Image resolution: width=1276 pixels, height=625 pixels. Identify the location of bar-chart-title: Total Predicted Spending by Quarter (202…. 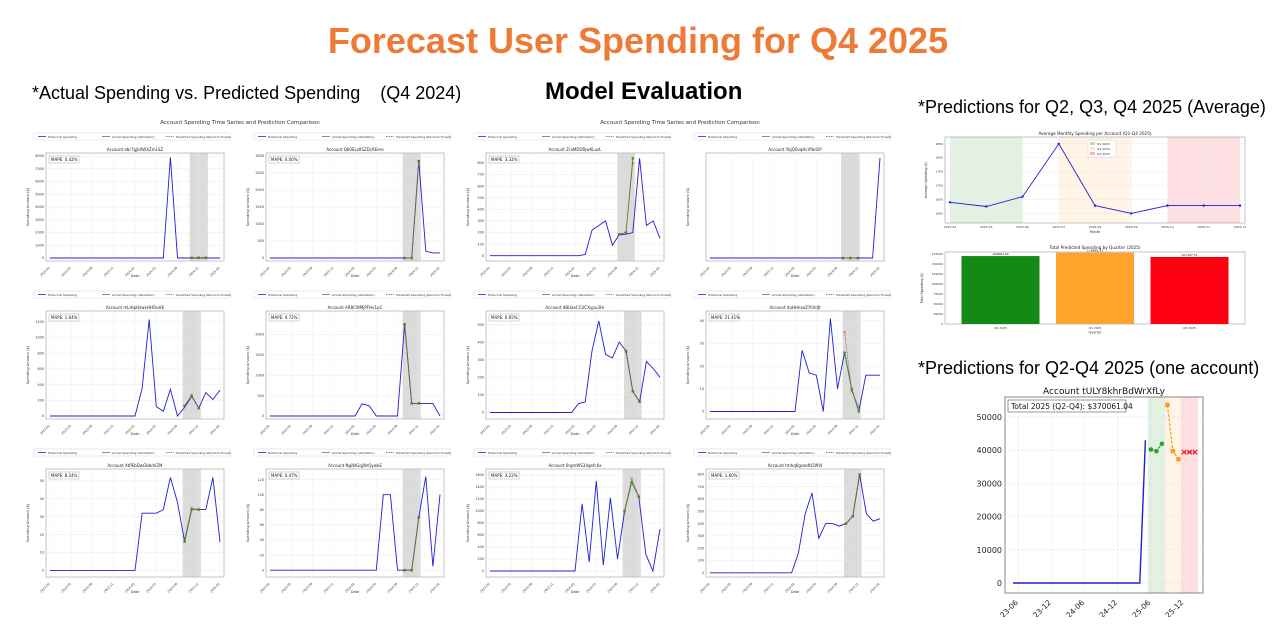
(1094, 247).